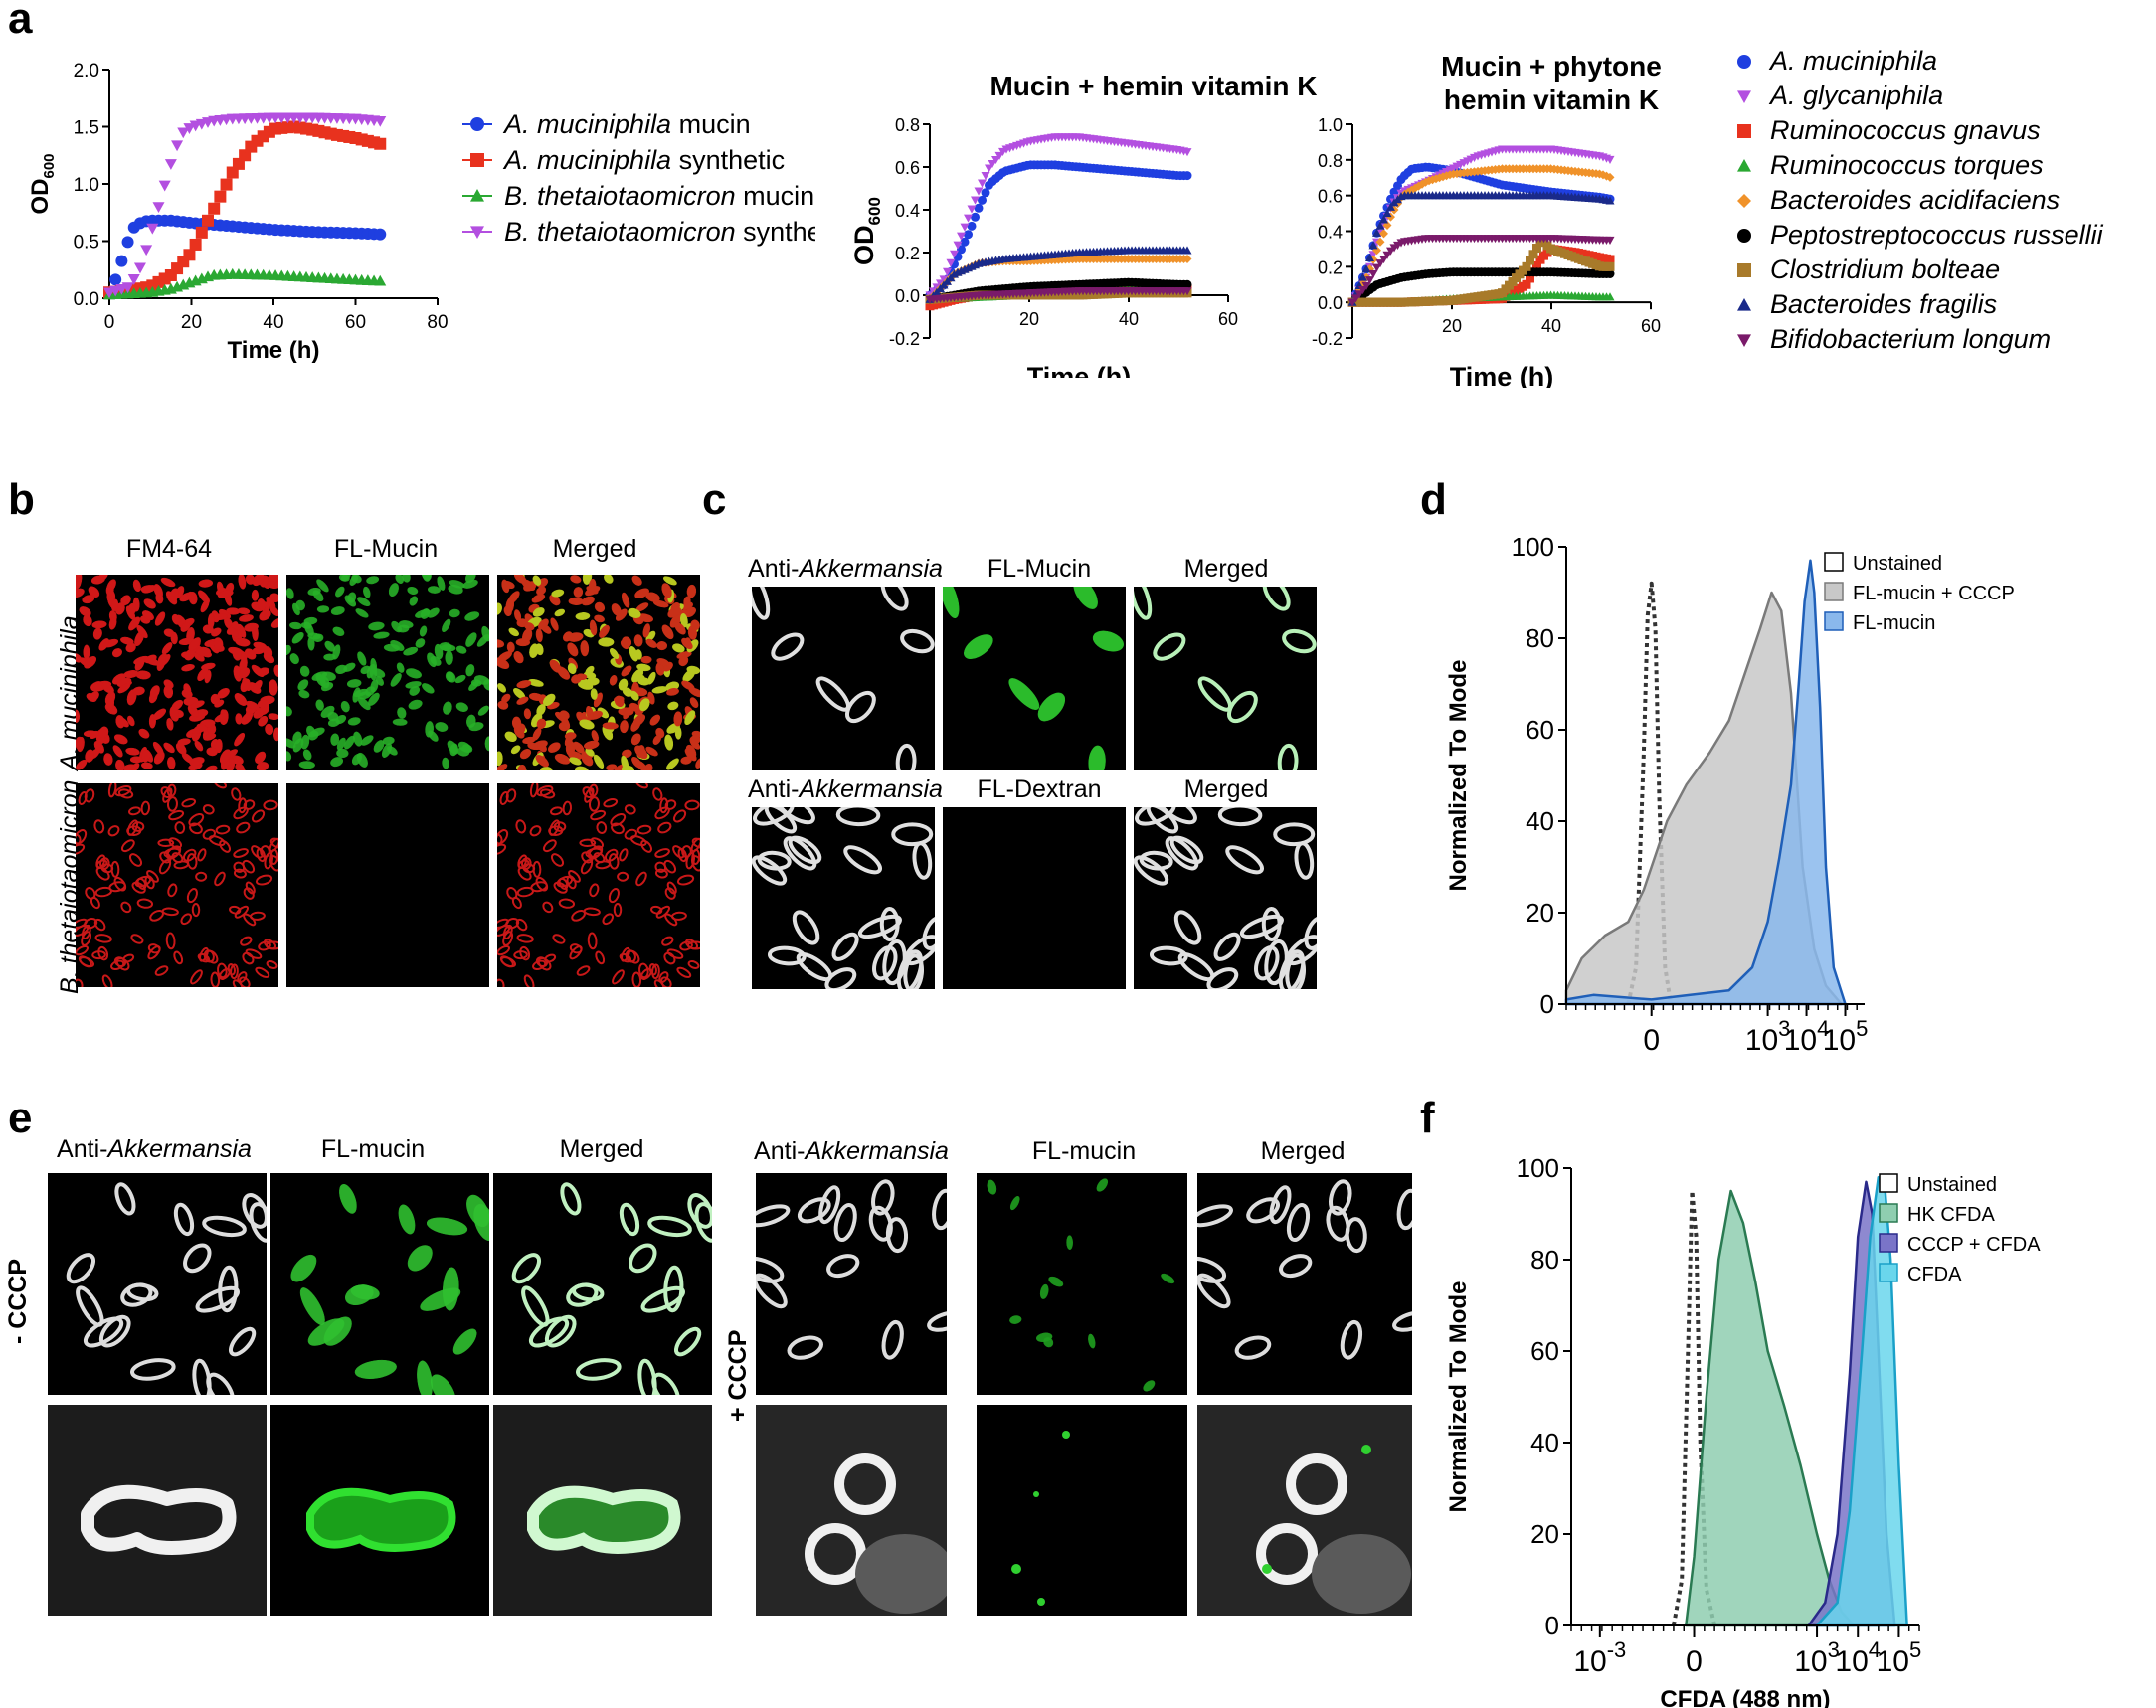 Image resolution: width=2156 pixels, height=1708 pixels. What do you see at coordinates (851, 1510) in the screenshot?
I see `e-image-plus-akk-zoom` at bounding box center [851, 1510].